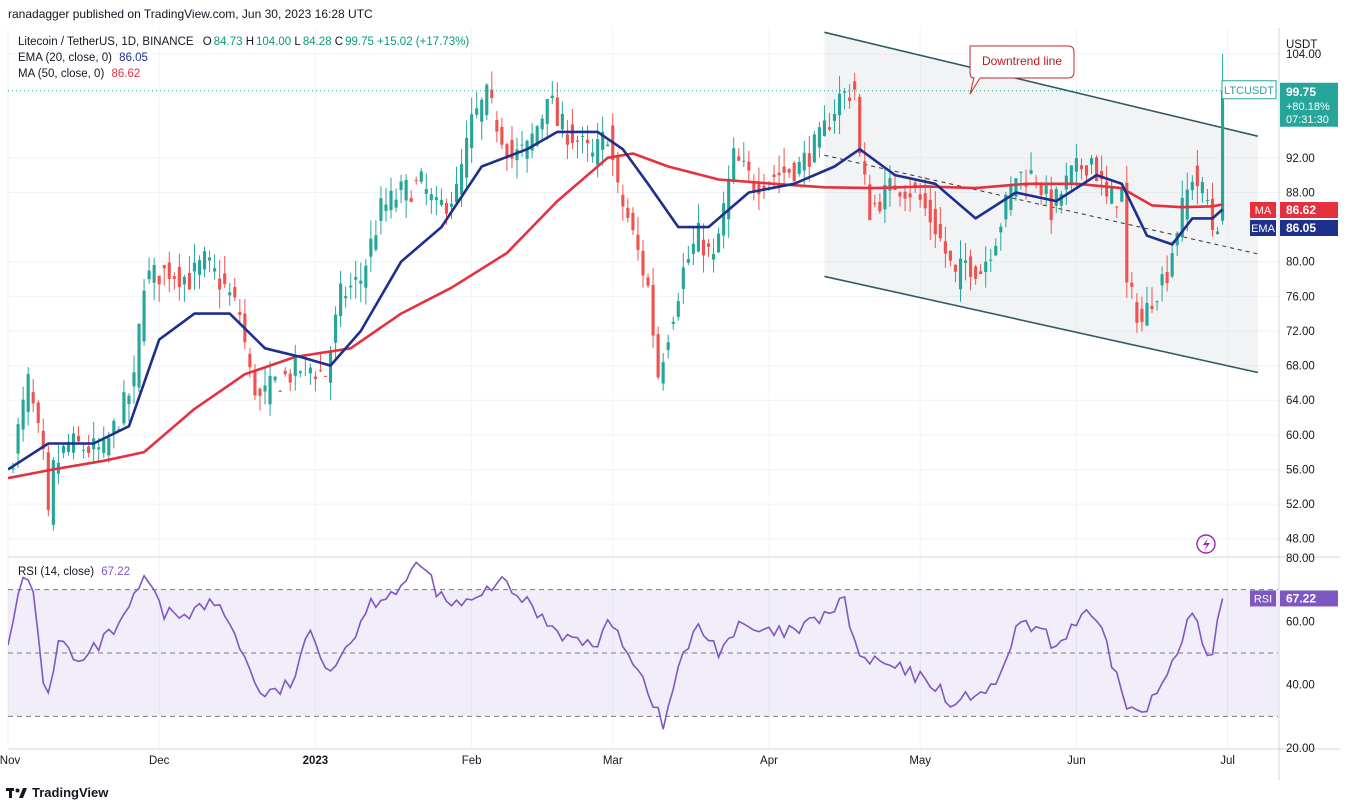 The width and height of the screenshot is (1353, 810). Describe the element at coordinates (228, 42) in the screenshot. I see `open-value: 84.73` at that location.